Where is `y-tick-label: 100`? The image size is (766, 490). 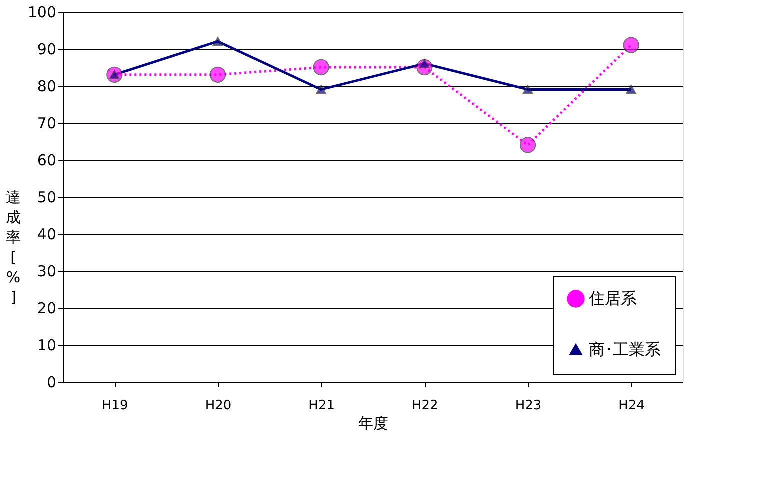
y-tick-label: 100 is located at coordinates (42, 13).